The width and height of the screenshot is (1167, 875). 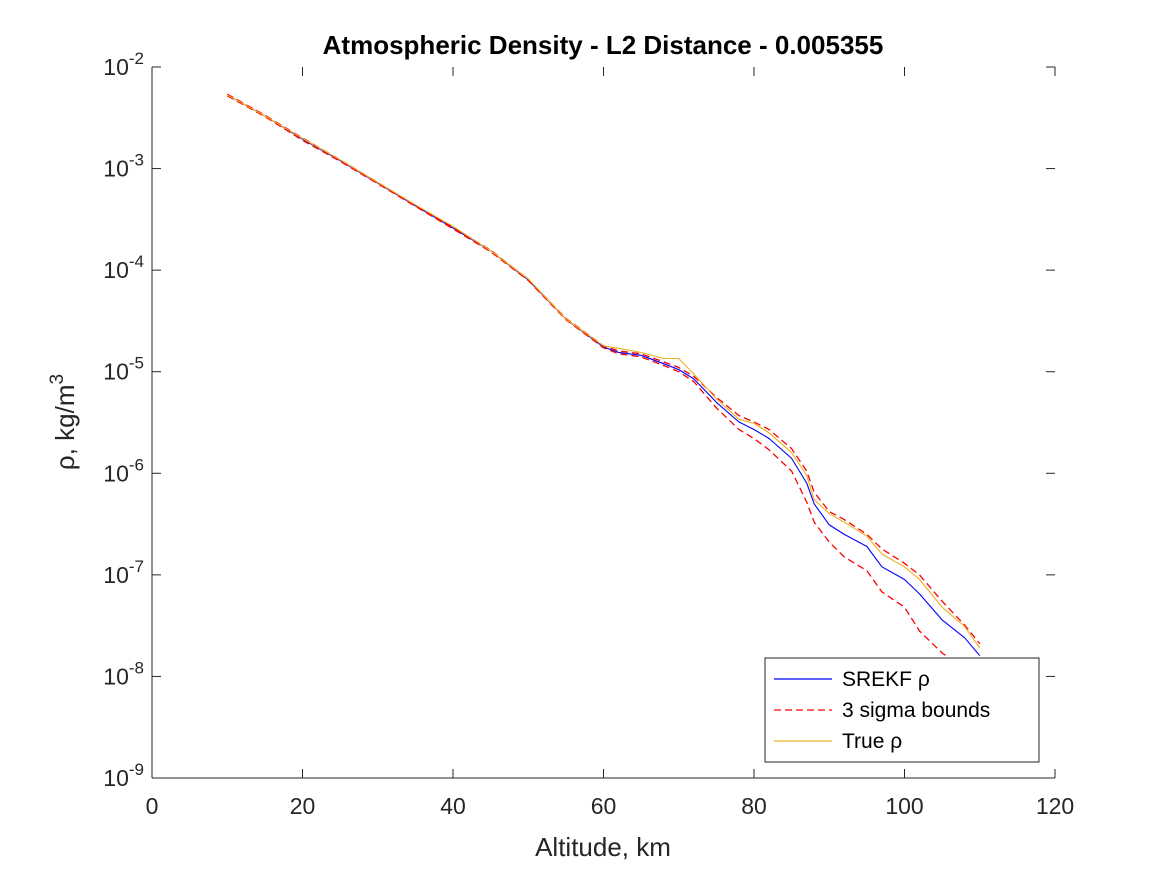 What do you see at coordinates (136, 566) in the screenshot?
I see `y-tick-label-exponent: -7` at bounding box center [136, 566].